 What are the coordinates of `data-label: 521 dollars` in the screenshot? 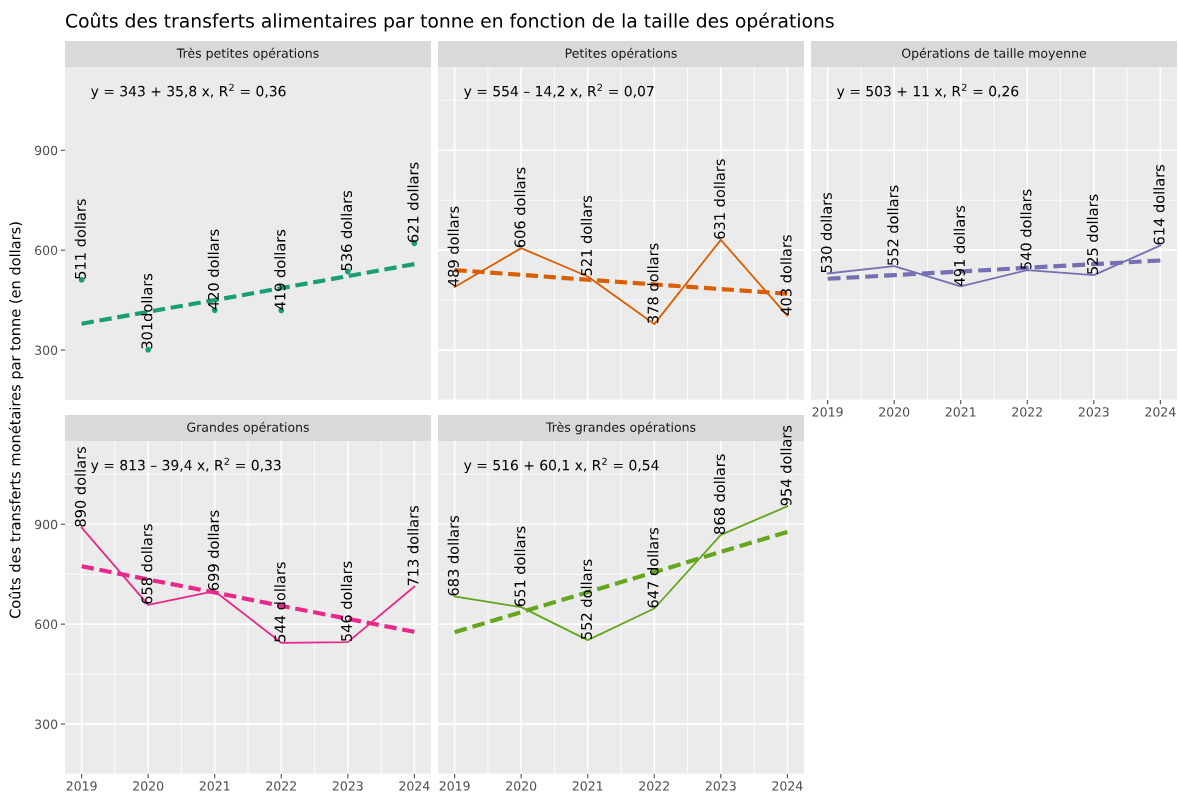 It's located at (586, 235).